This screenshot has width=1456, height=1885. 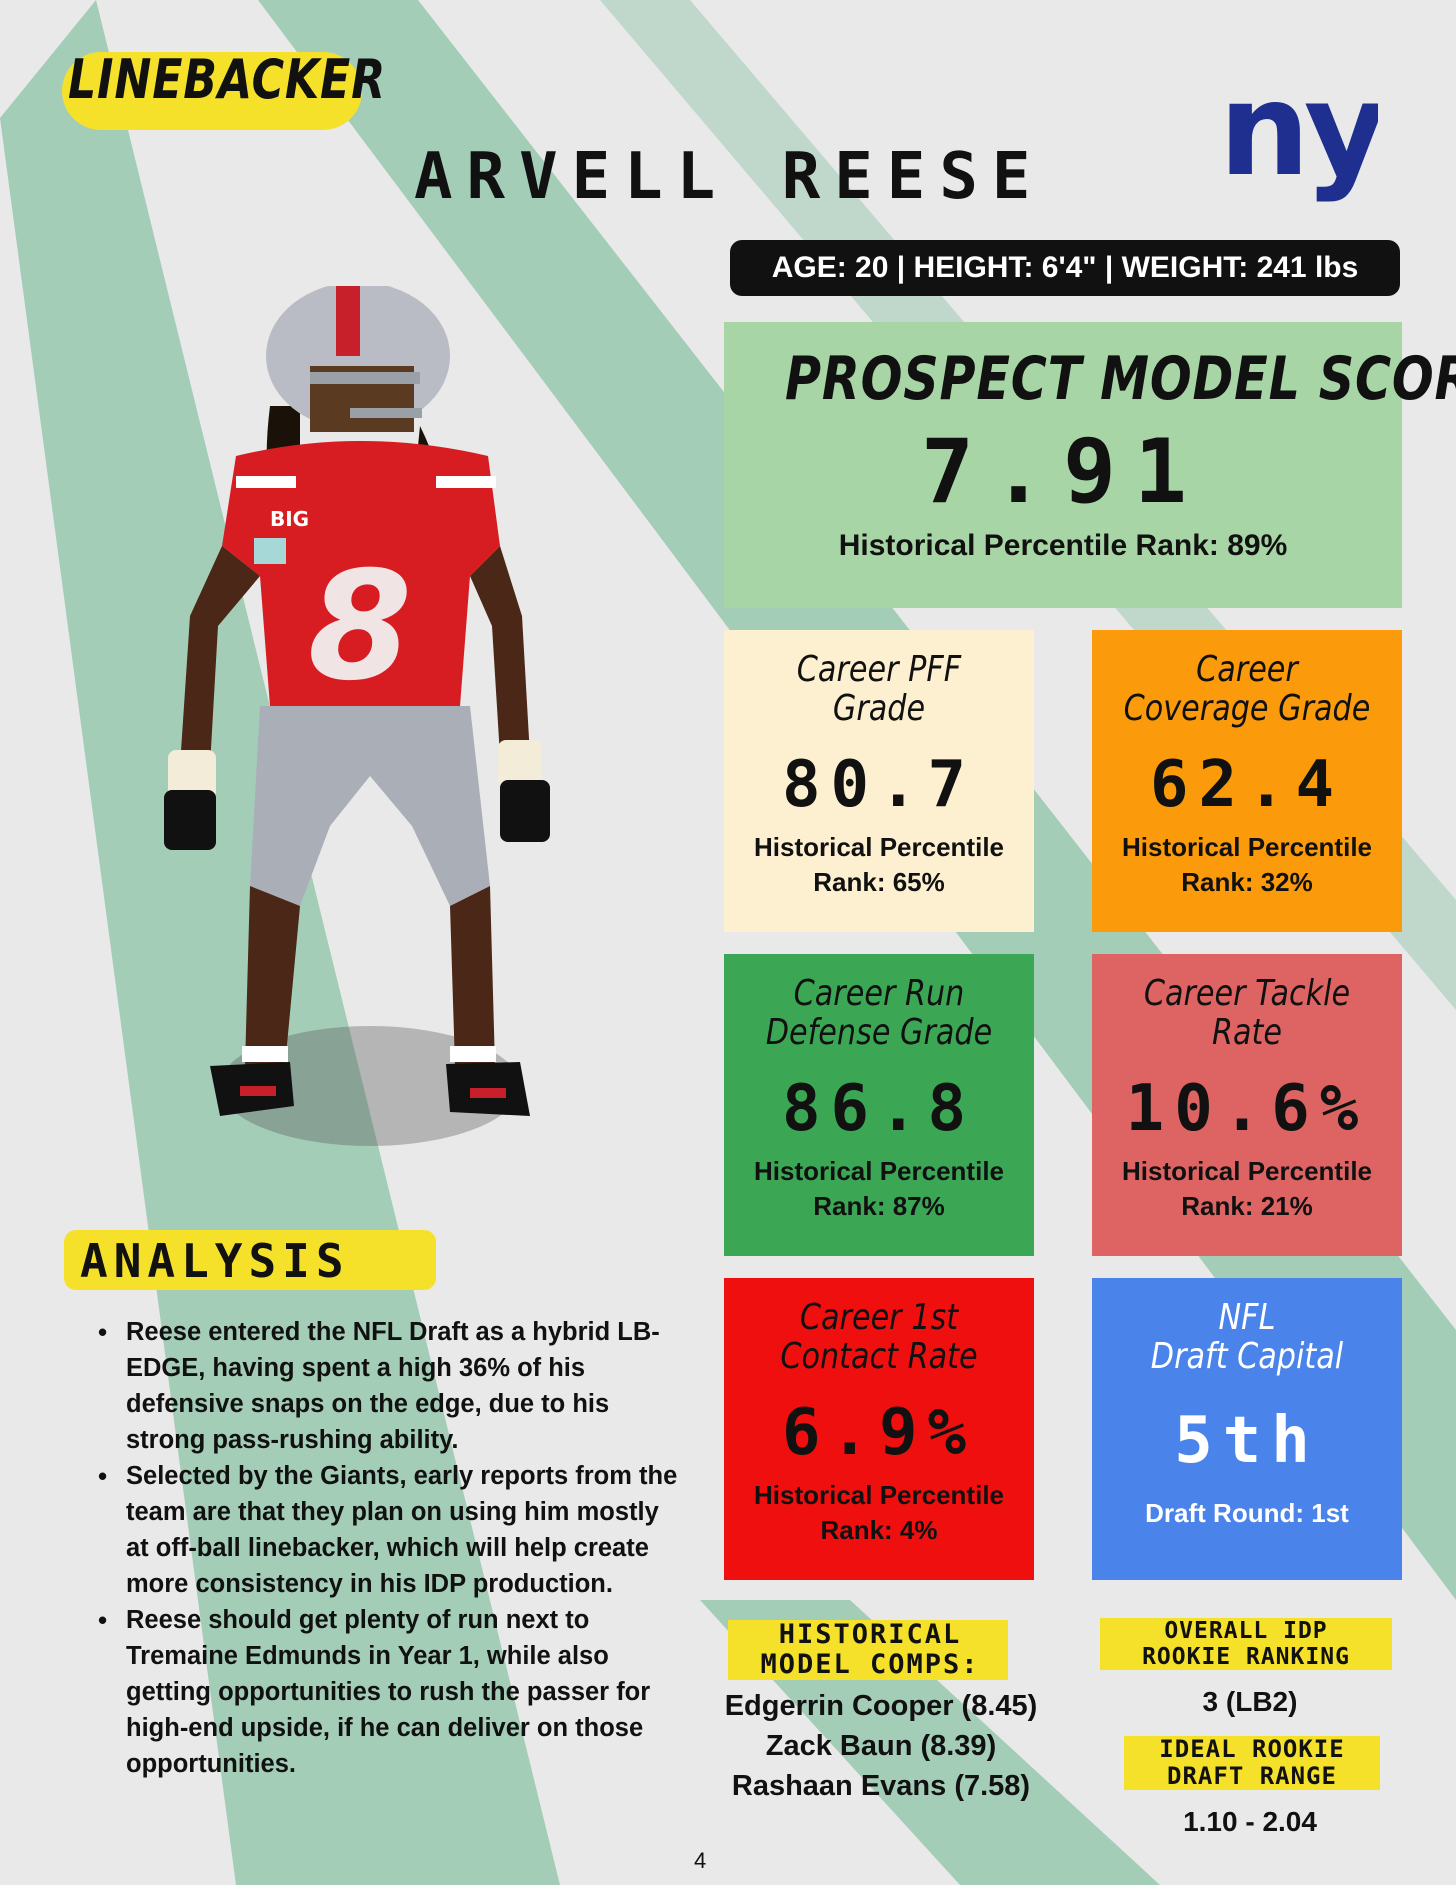 I want to click on player-illustration: BIG 8, so click(x=357, y=716).